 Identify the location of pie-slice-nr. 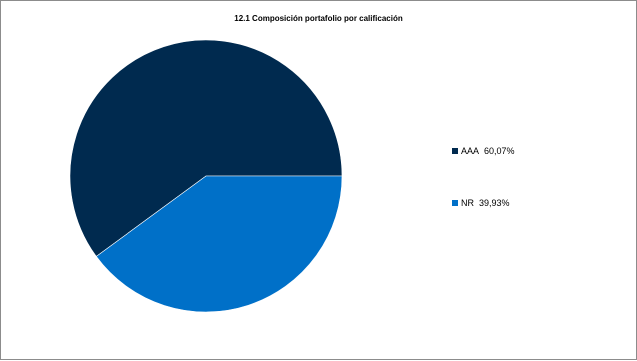
(219, 244).